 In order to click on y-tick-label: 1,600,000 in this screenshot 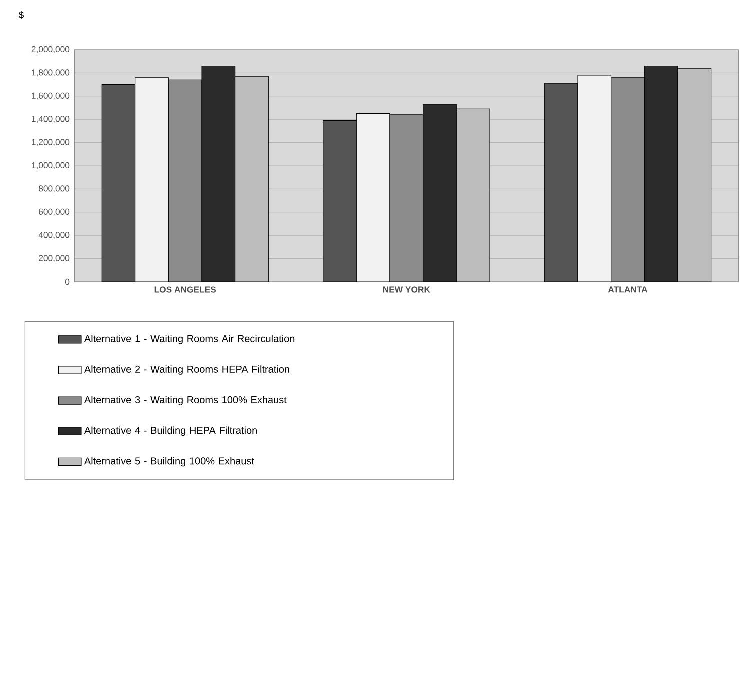, I will do `click(51, 96)`.